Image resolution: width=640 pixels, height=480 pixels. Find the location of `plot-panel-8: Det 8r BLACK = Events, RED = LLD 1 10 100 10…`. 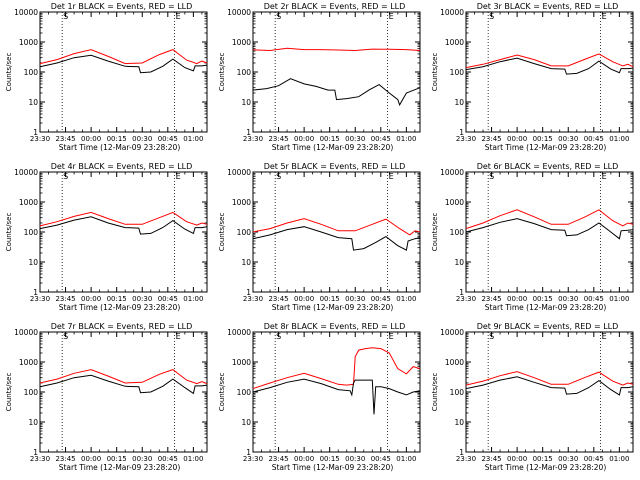

plot-panel-8: Det 8r BLACK = Events, RED = LLD 1 10 100 10… is located at coordinates (319, 397).